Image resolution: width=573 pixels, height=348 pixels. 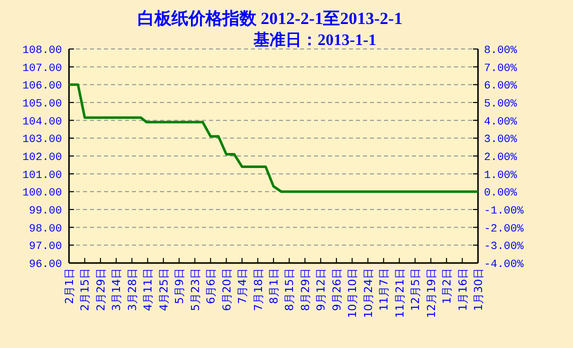 What do you see at coordinates (227, 289) in the screenshot?
I see `x-tick-label: 6月20日` at bounding box center [227, 289].